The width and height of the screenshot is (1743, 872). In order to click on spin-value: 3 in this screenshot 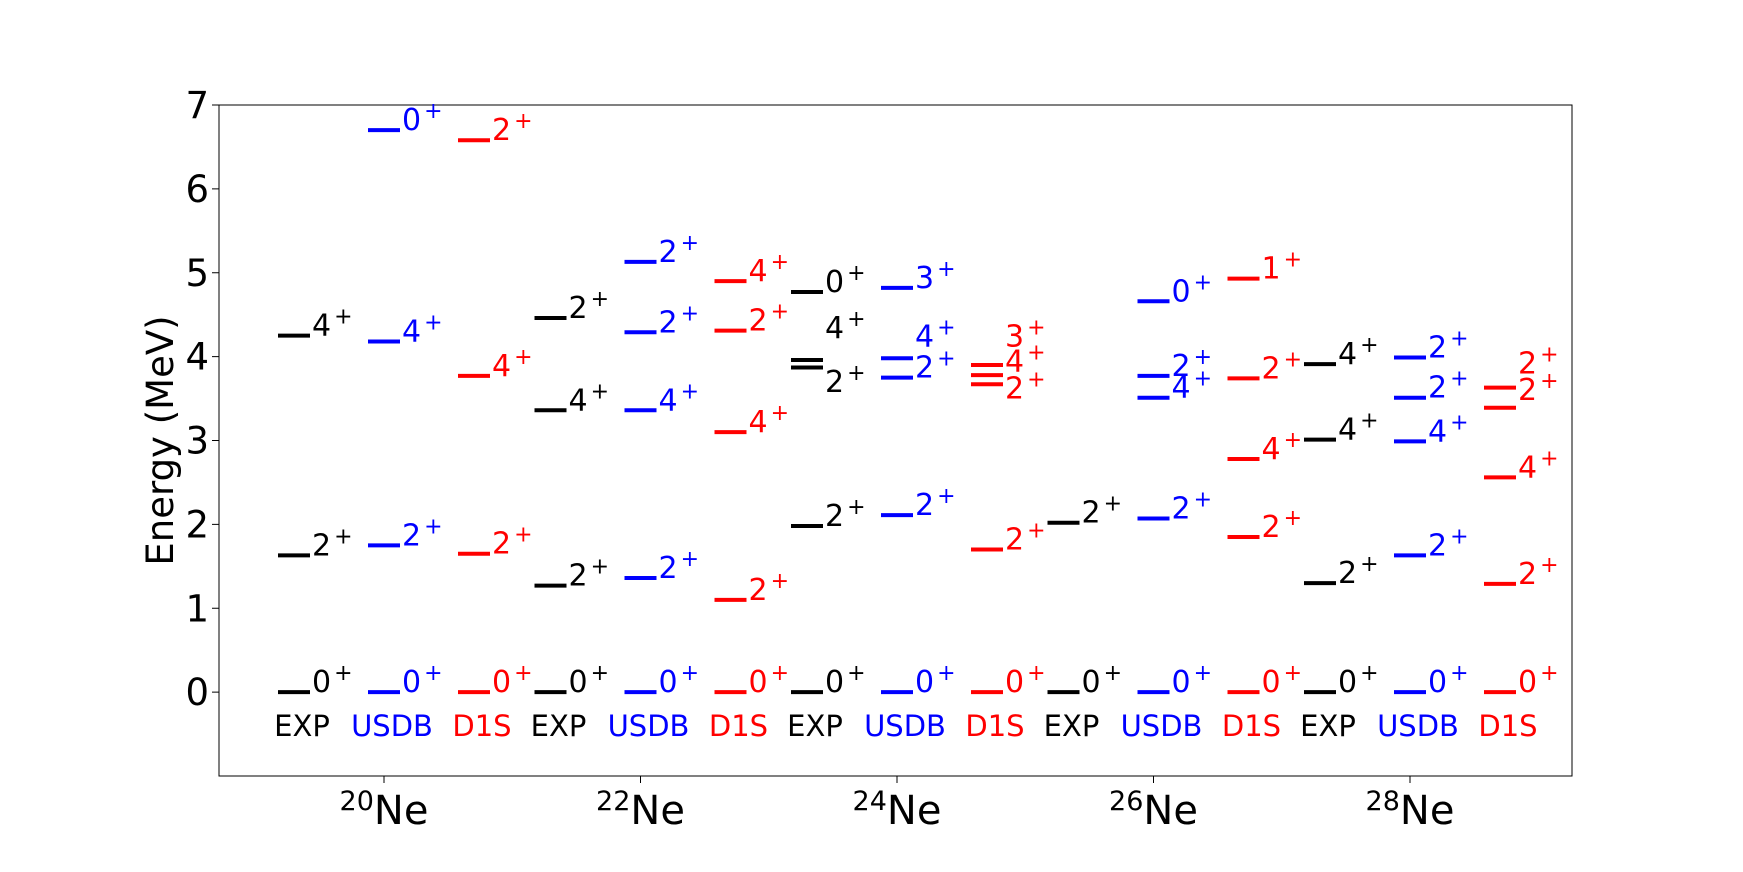, I will do `click(1014, 337)`.